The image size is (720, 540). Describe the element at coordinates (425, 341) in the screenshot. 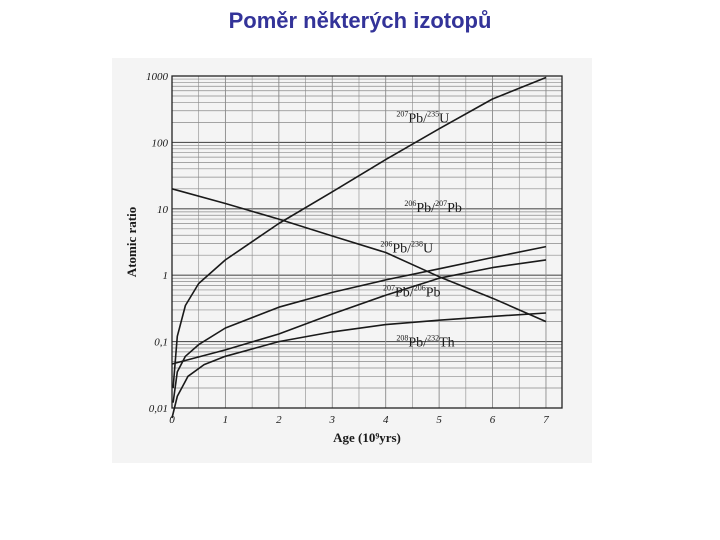

I see `series-label-4: 208Pb/232Th` at that location.